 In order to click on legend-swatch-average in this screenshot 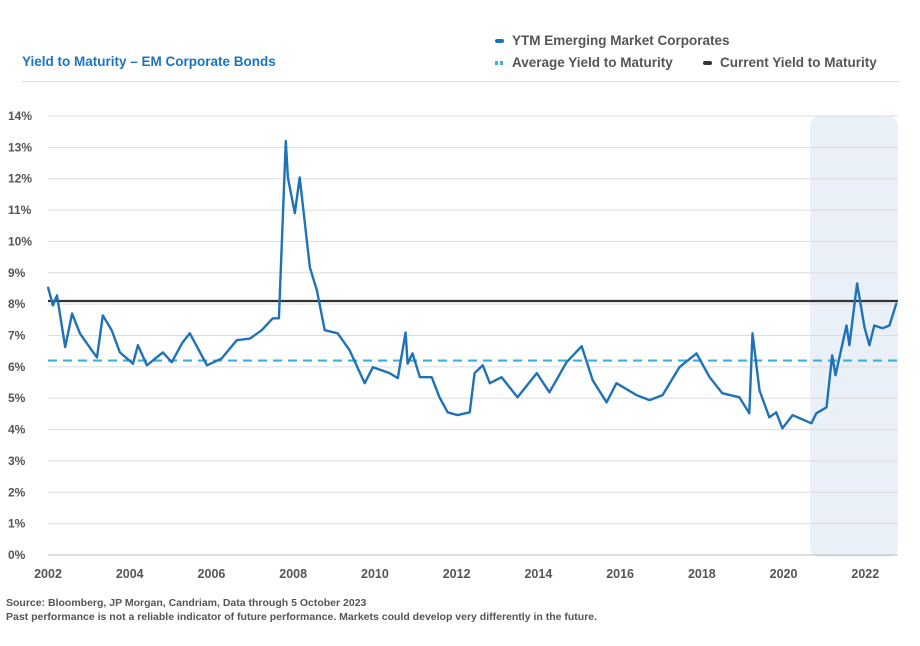, I will do `click(499, 62)`.